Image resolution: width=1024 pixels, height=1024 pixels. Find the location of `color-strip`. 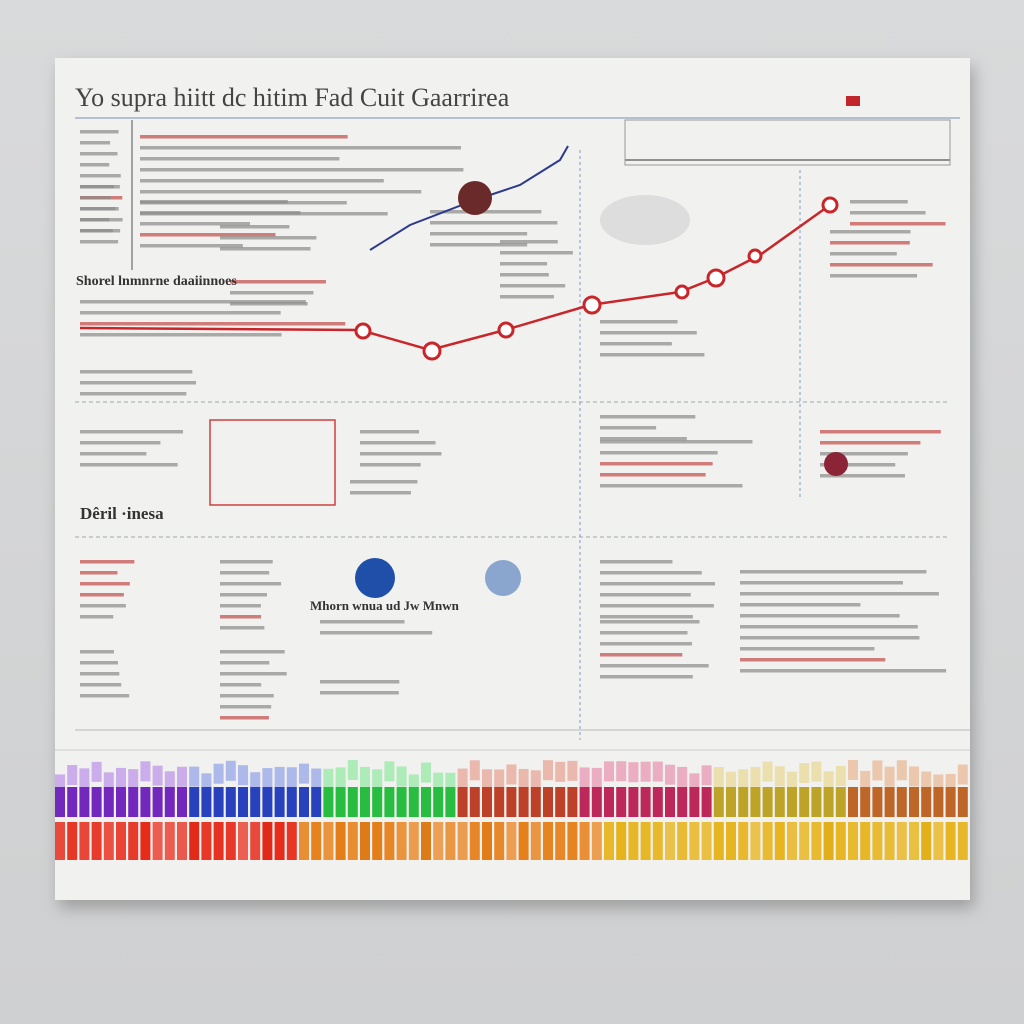

color-strip is located at coordinates (511, 810).